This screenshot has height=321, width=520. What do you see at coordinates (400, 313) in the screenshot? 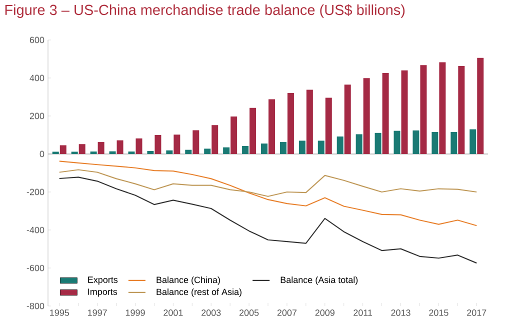
I see `x-tick-label: 2013` at bounding box center [400, 313].